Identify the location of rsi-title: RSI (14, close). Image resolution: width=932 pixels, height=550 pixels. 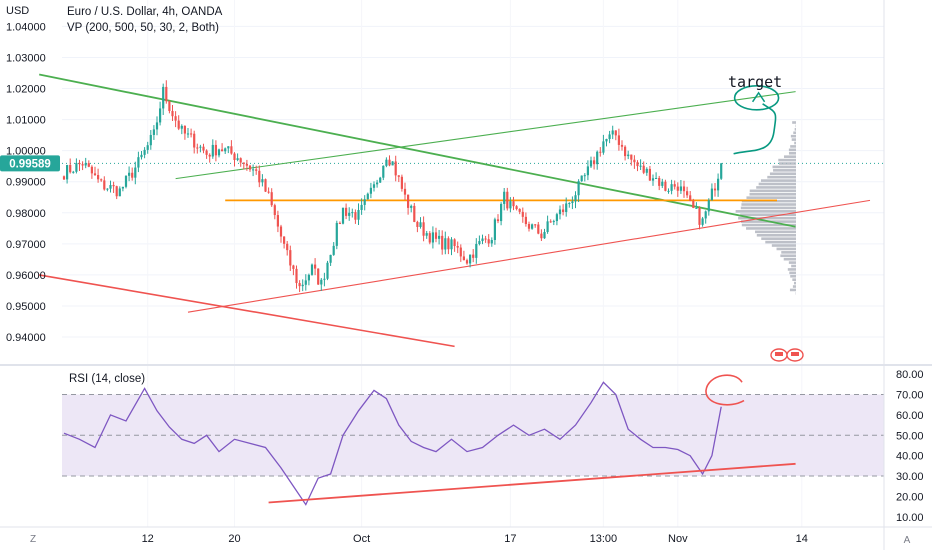
(107, 379).